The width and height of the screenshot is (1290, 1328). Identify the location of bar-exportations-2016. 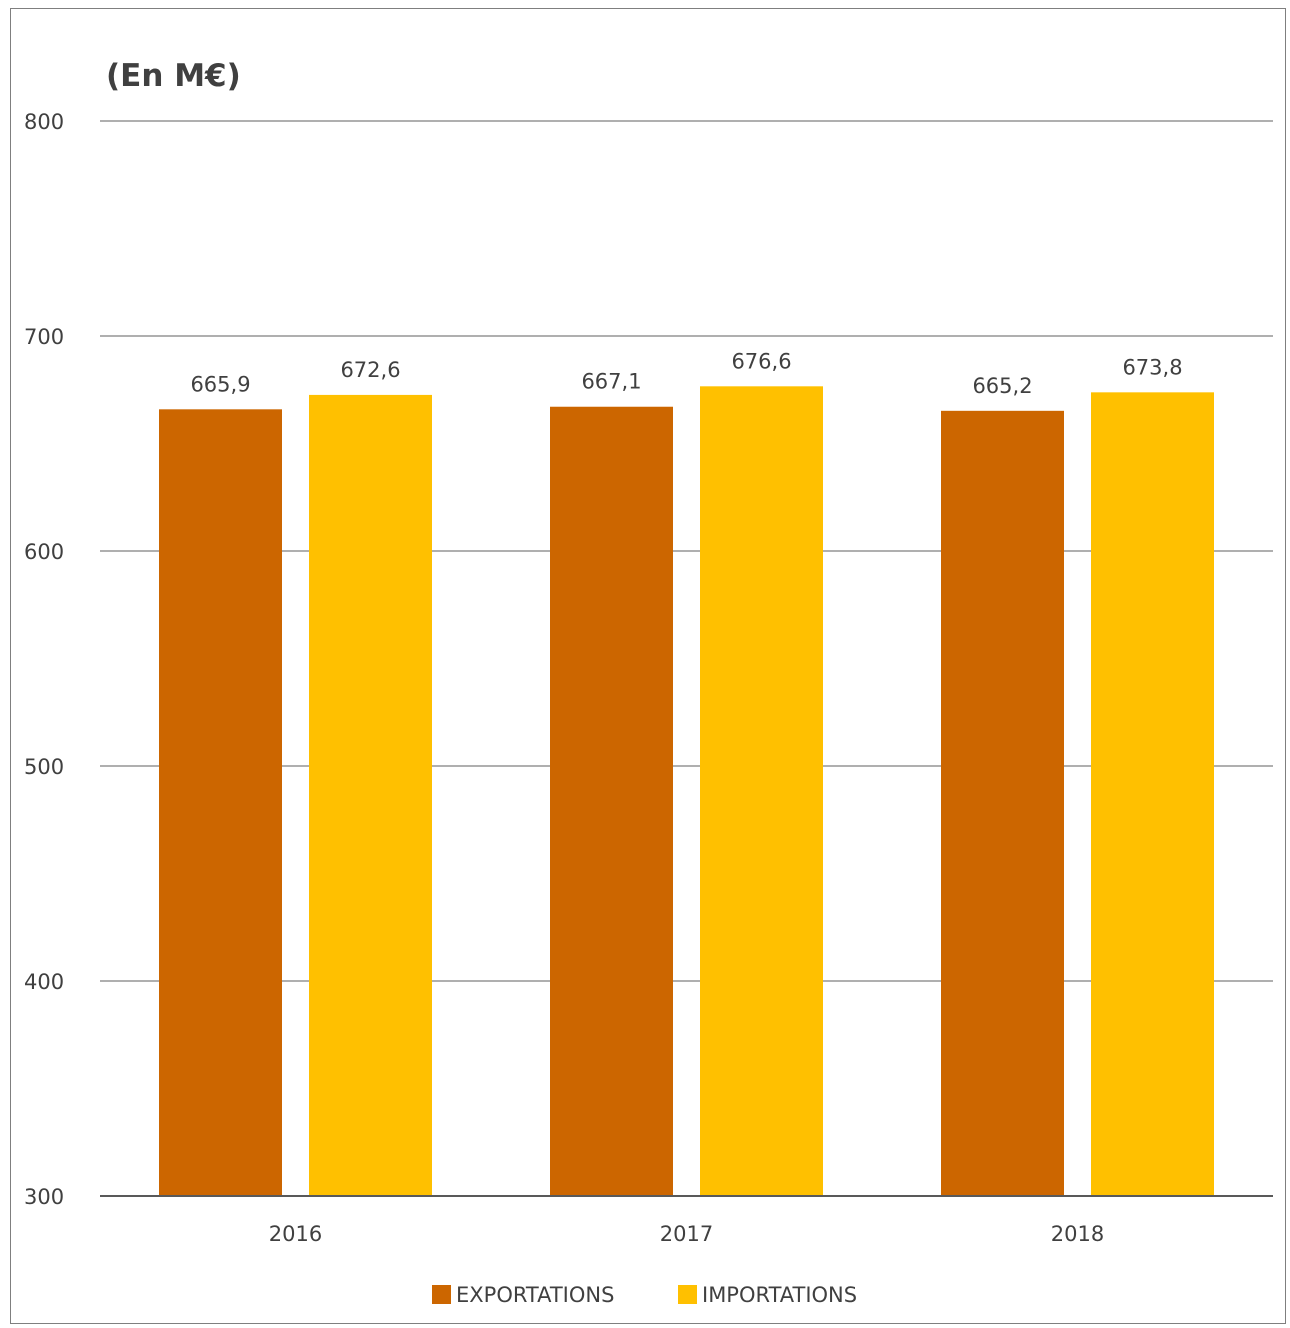
(220, 802).